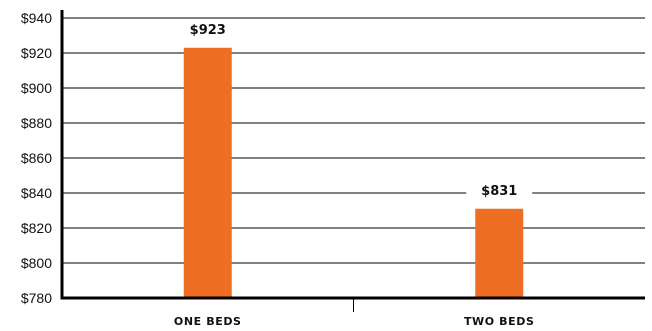 The width and height of the screenshot is (652, 331). Describe the element at coordinates (36, 53) in the screenshot. I see `y-tick-label: $920` at that location.